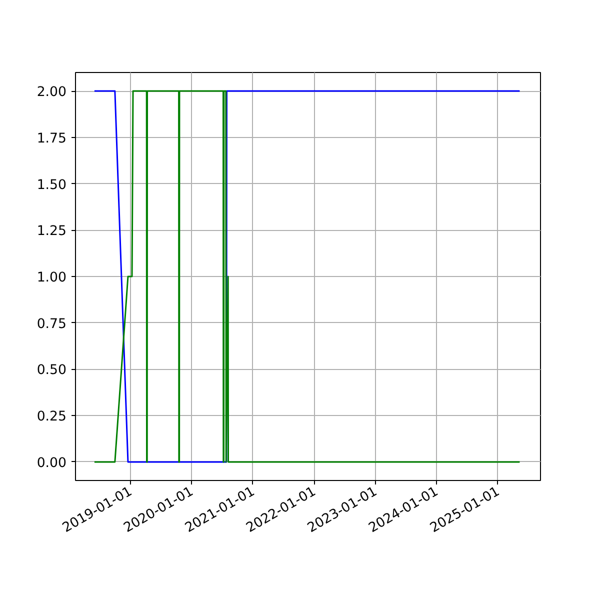 The width and height of the screenshot is (600, 600). Describe the element at coordinates (51, 232) in the screenshot. I see `y-tick-label: 1.25` at that location.